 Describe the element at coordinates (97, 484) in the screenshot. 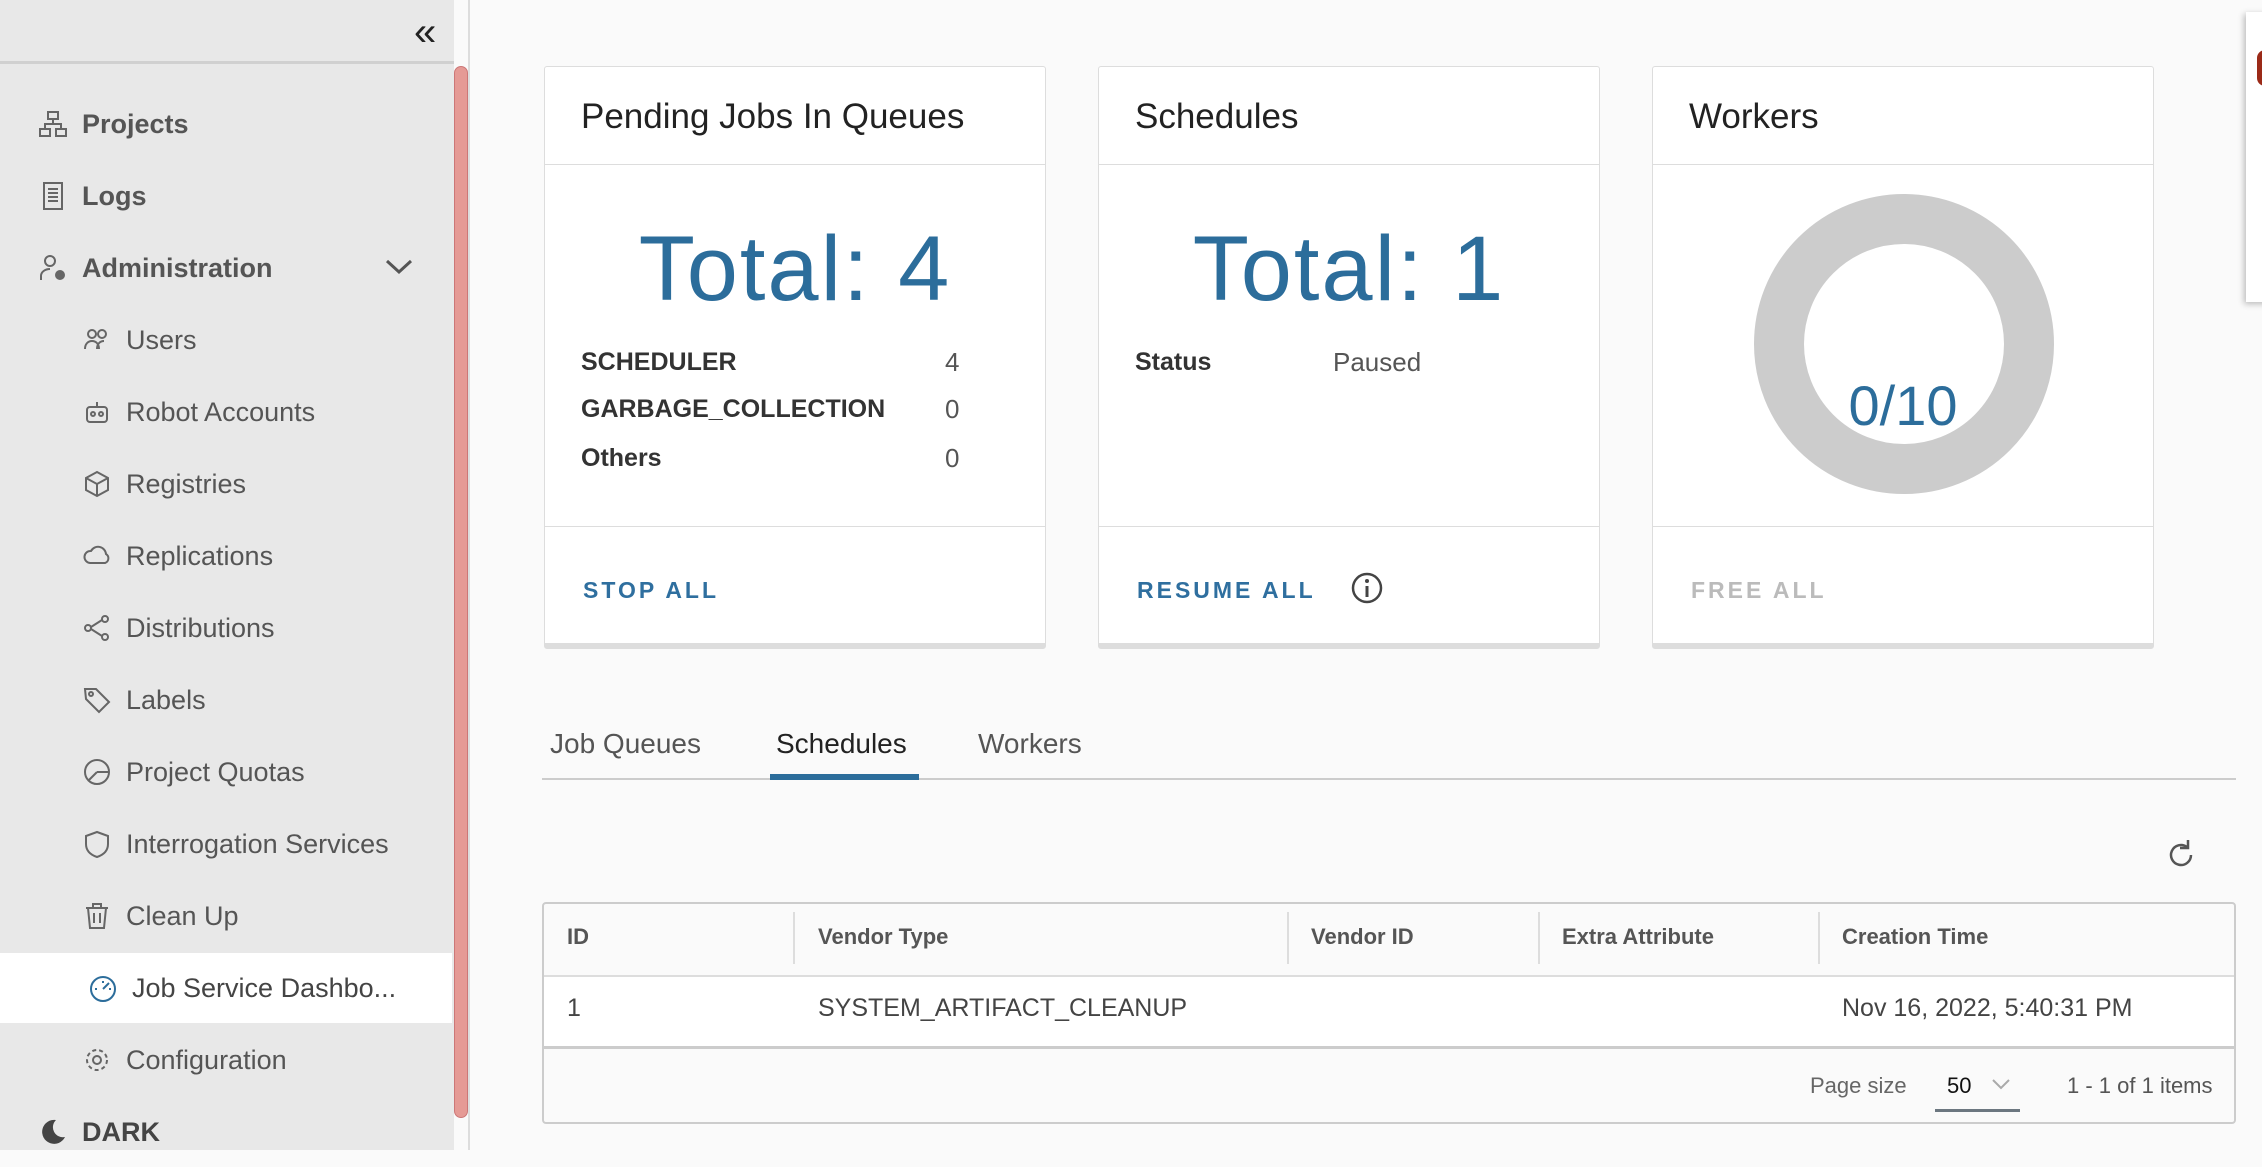

I see `registries-icon` at that location.